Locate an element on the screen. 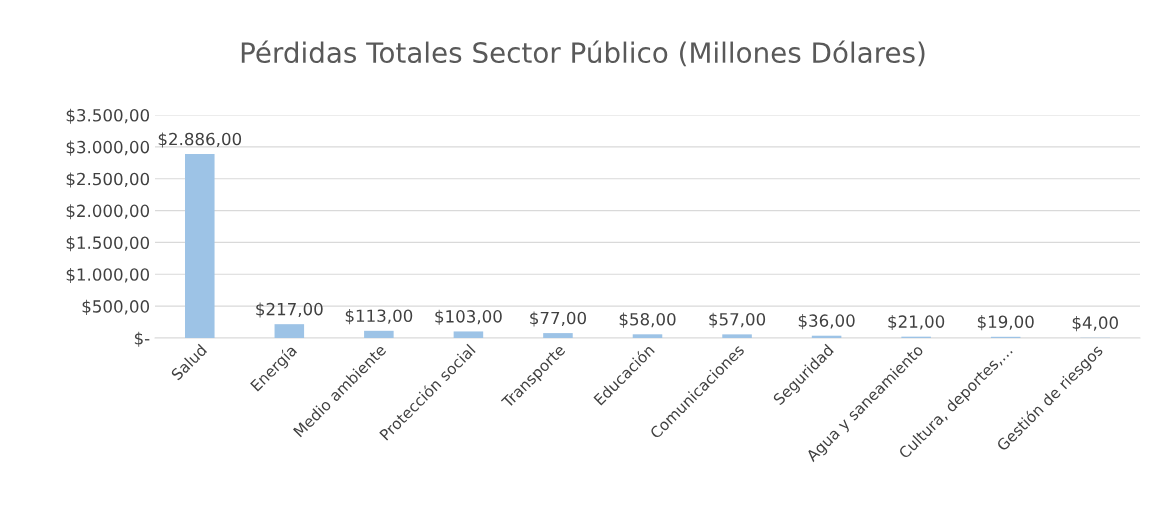 This screenshot has width=1166, height=523. y-tick-label: $500,00 is located at coordinates (116, 307).